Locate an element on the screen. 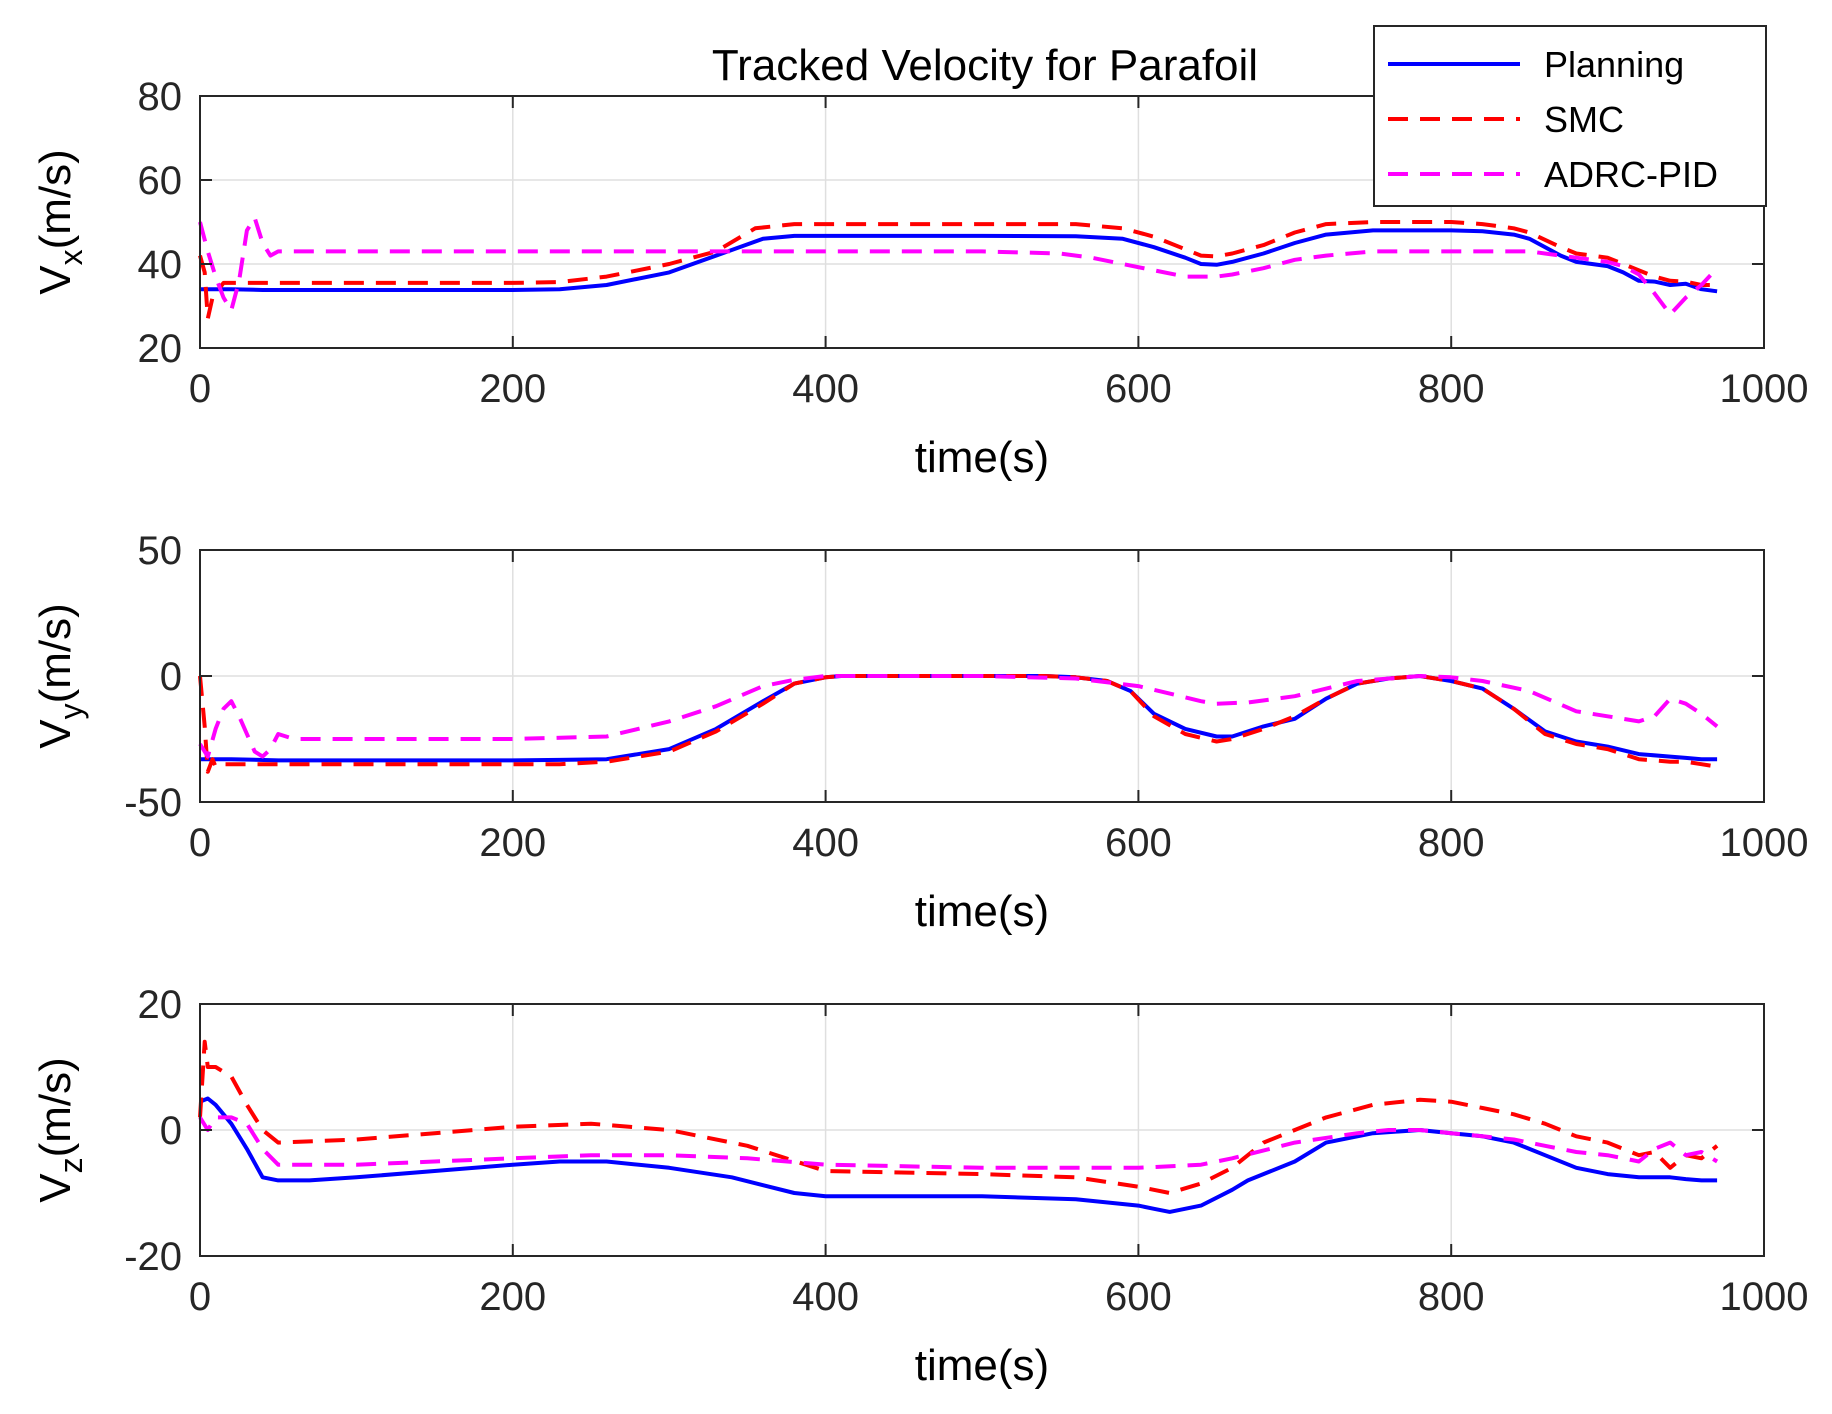 The height and width of the screenshot is (1414, 1832). y-axis-label-subscript: z is located at coordinates (71, 1165).